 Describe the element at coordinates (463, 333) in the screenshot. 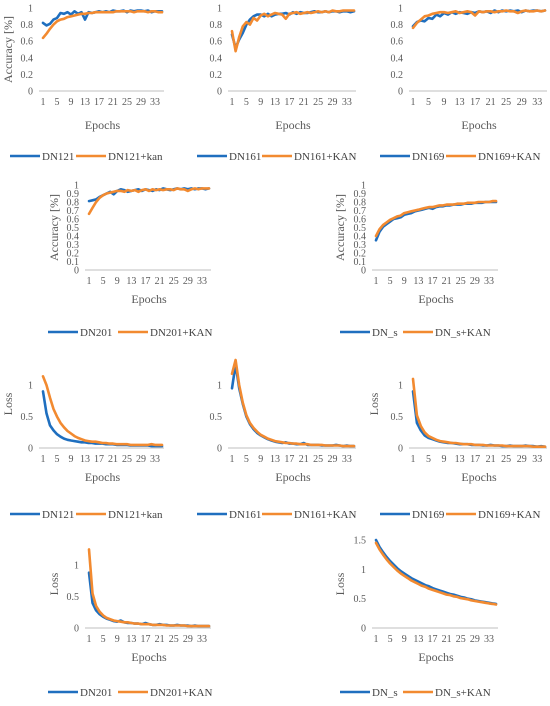

I see `legend-label: DN_s+KAN` at that location.